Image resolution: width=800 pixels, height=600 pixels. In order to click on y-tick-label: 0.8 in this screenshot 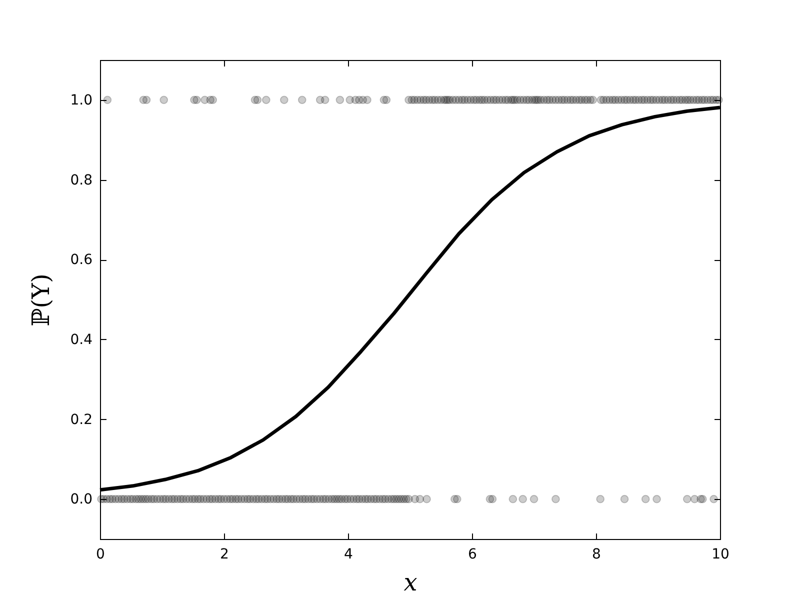, I will do `click(81, 180)`.